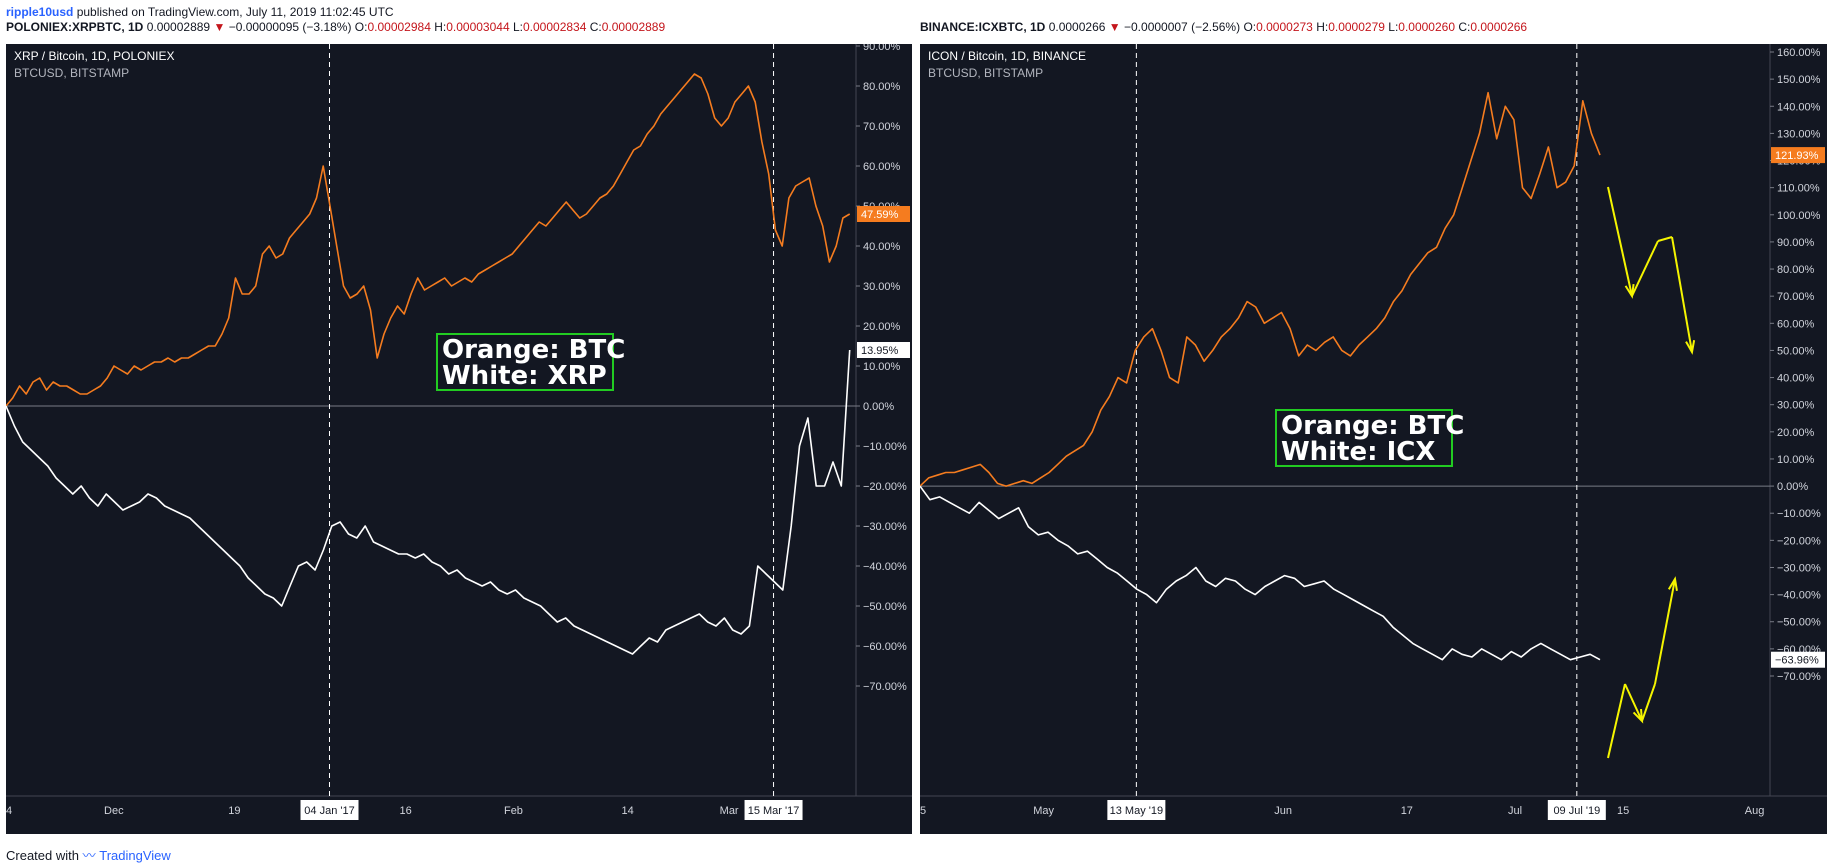  I want to click on x-tick-label: 14, so click(9, 811).